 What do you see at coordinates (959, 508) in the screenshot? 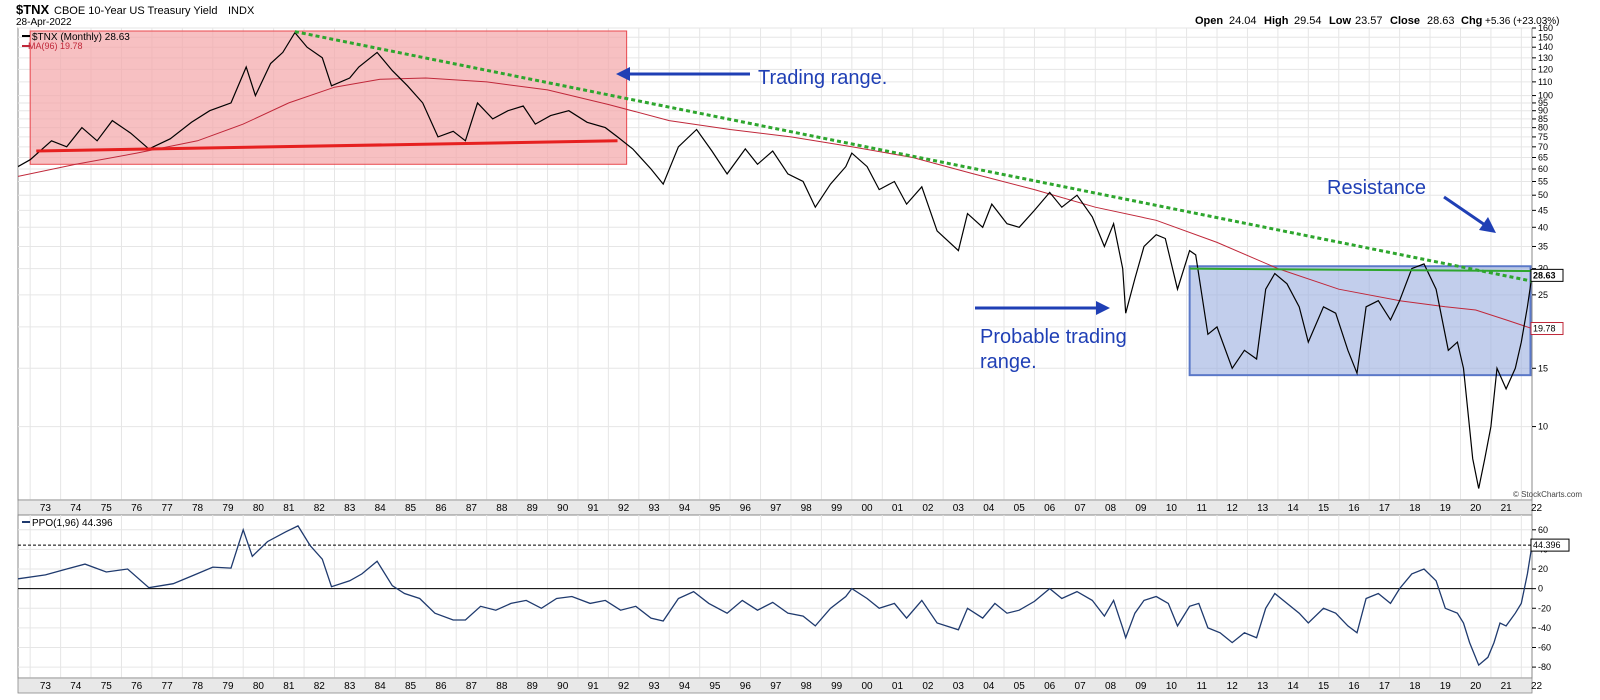
I see `x-tick-label: 03` at bounding box center [959, 508].